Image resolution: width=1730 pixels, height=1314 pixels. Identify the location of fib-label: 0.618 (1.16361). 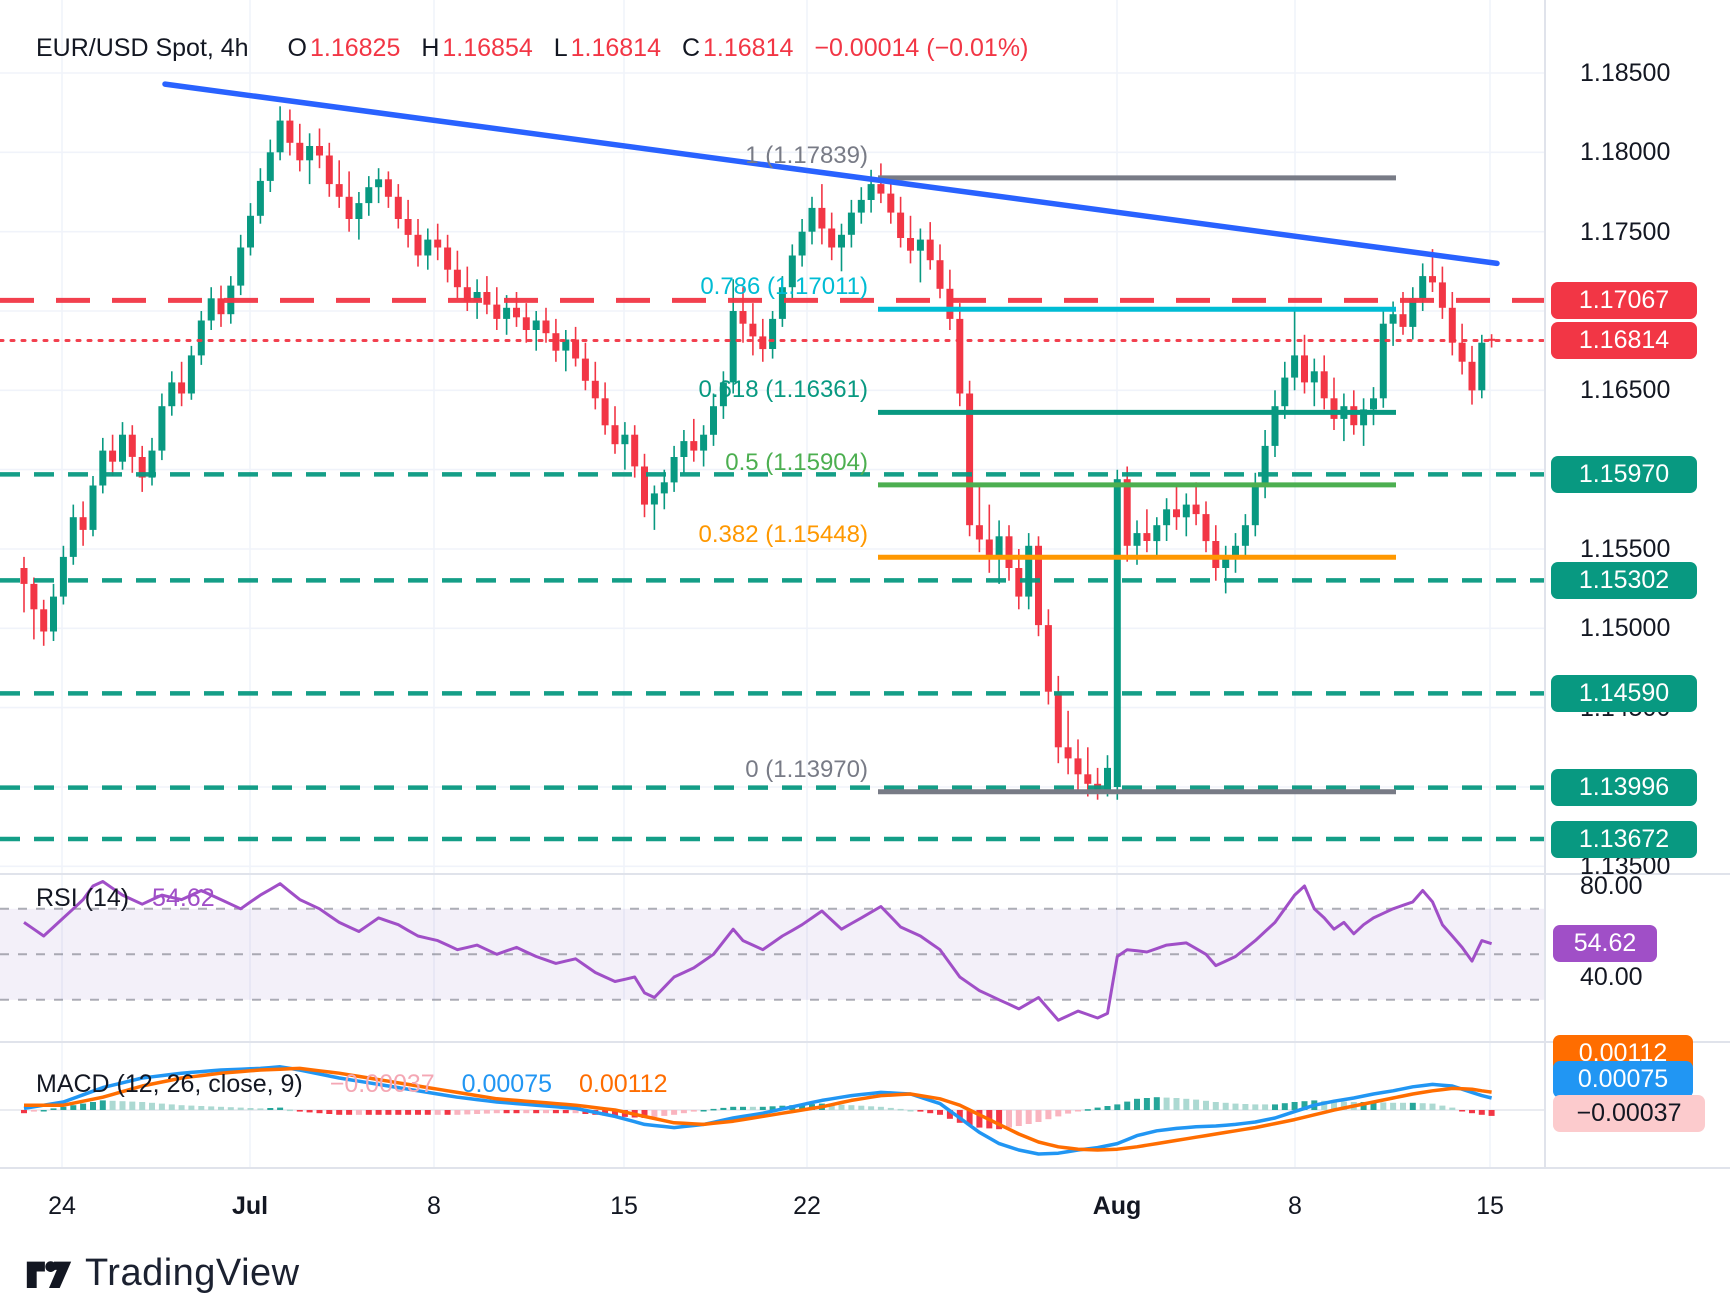
(783, 390).